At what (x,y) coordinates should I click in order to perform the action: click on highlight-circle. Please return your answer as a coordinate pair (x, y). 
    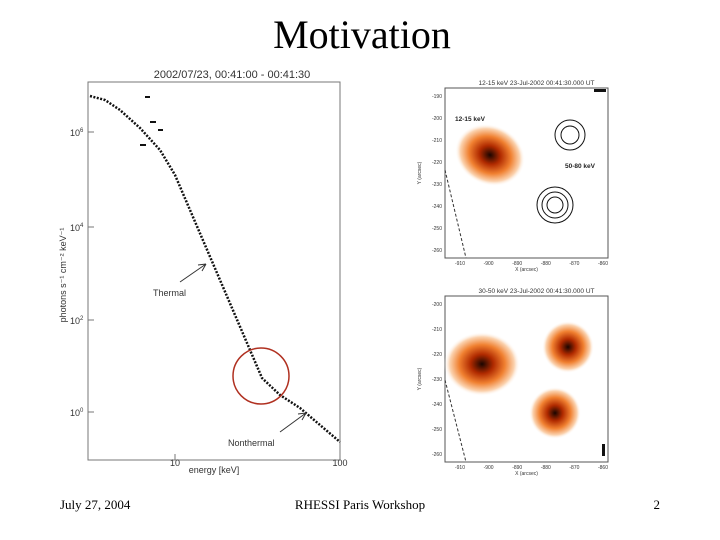
    Looking at the image, I should click on (261, 376).